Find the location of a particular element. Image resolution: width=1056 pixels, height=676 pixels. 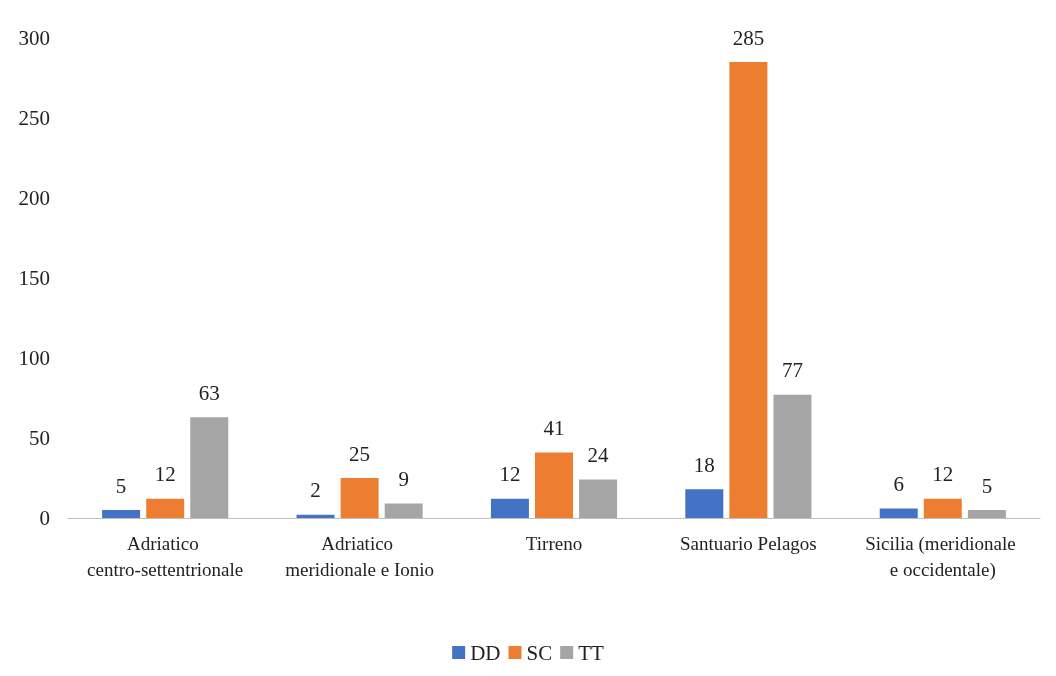

legend-label: TT is located at coordinates (591, 652).